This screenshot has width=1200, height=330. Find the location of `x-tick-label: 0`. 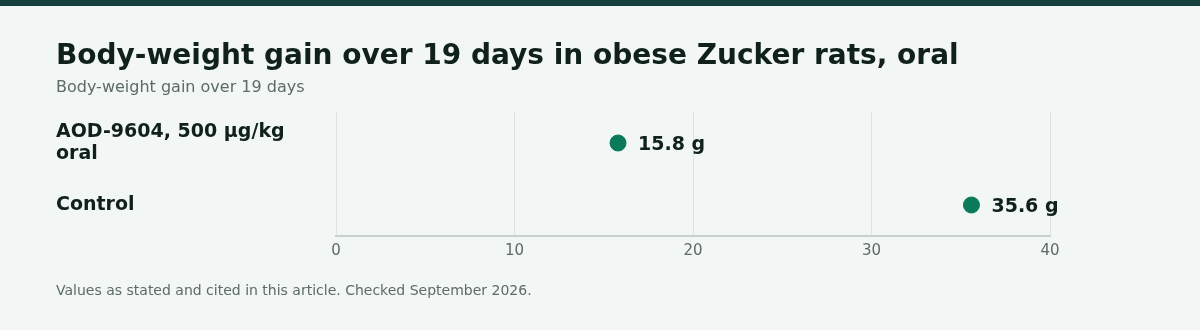

x-tick-label: 0 is located at coordinates (336, 249).